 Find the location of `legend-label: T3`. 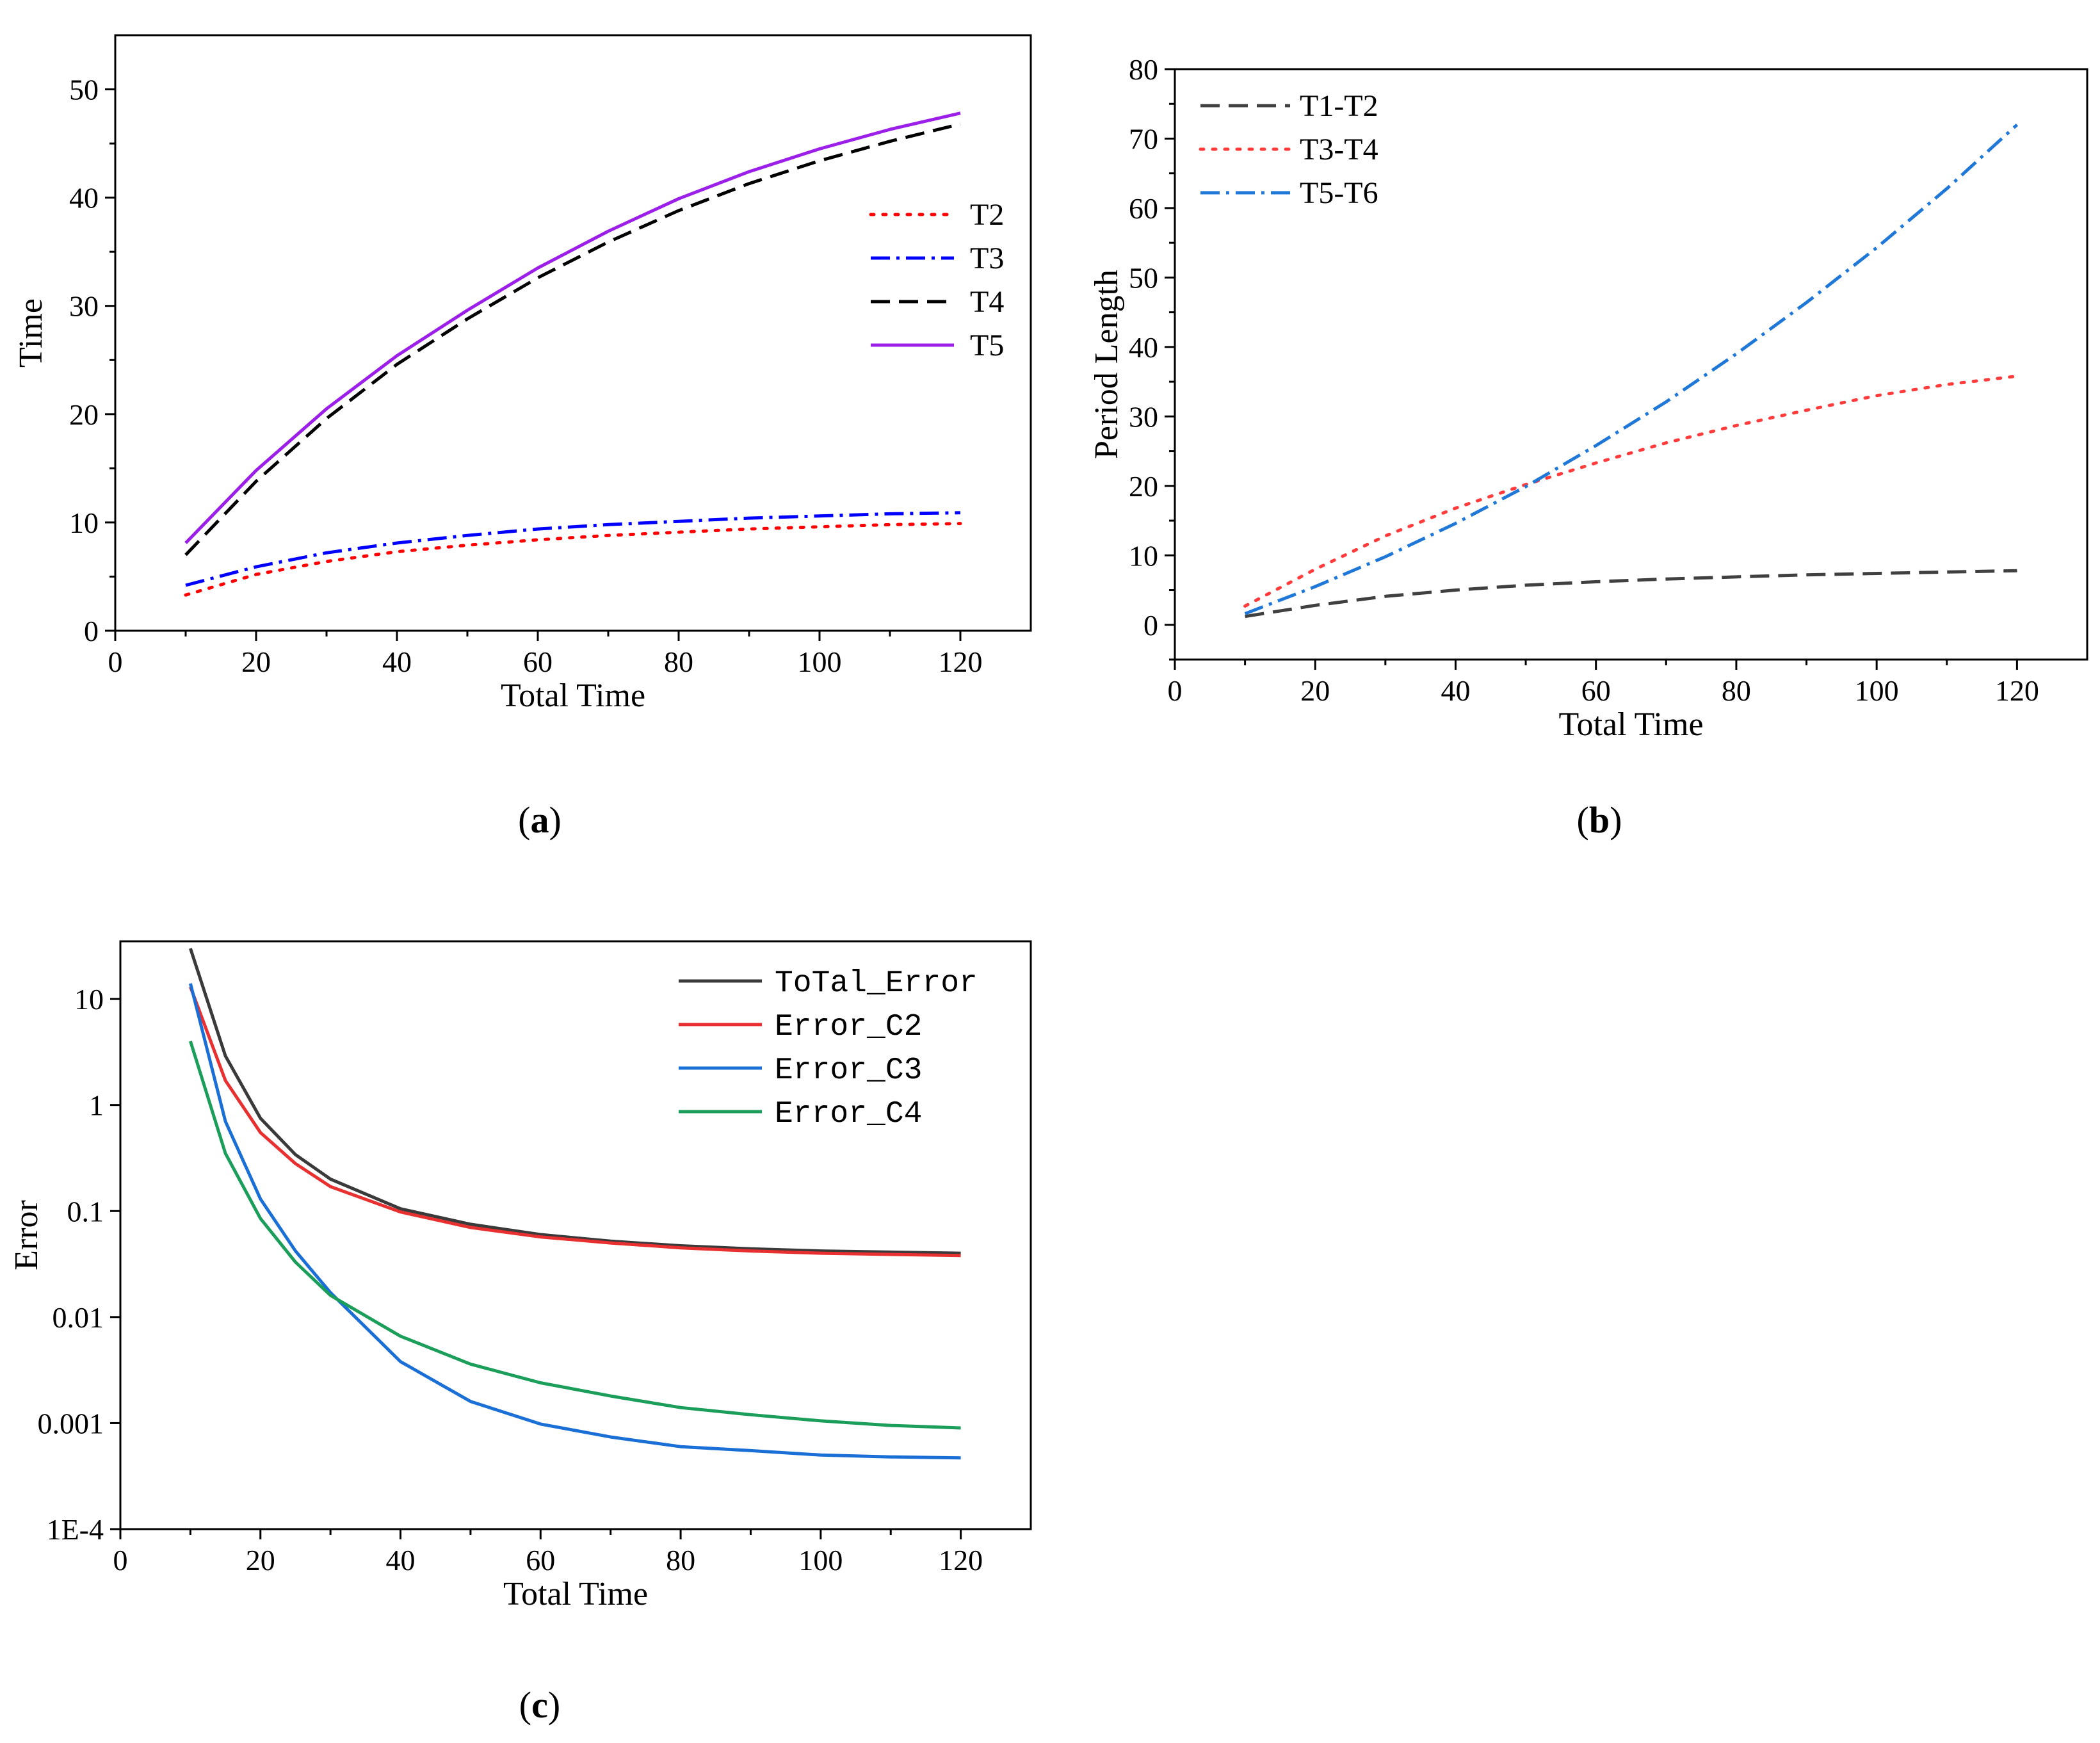

legend-label: T3 is located at coordinates (987, 258).